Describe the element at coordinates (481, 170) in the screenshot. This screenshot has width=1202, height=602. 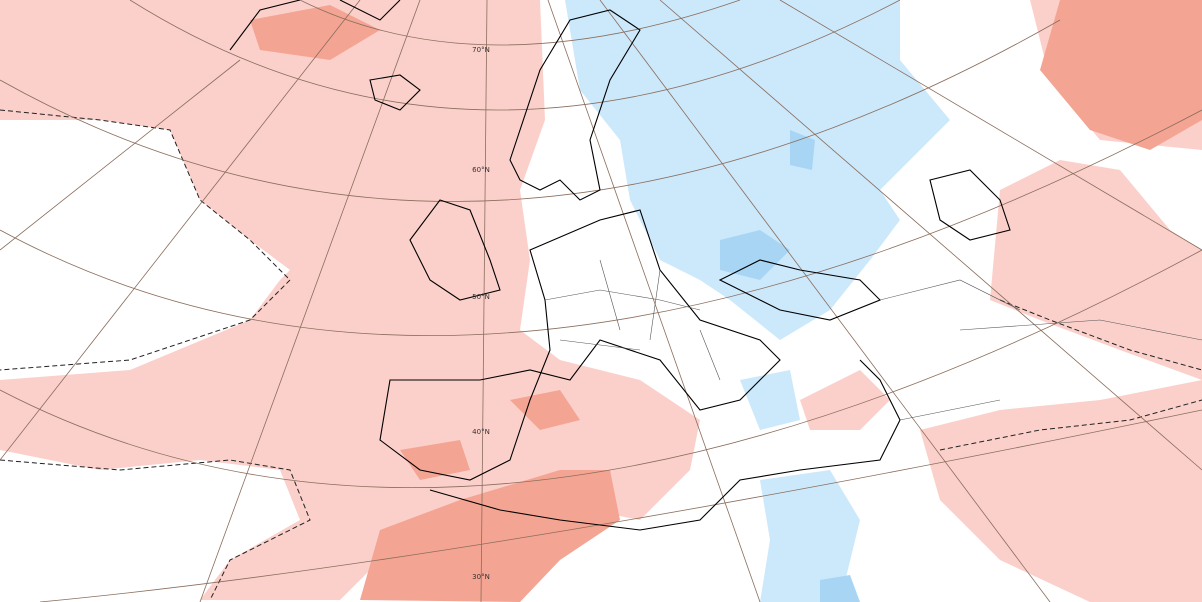
I see `latitude-label: 60°N` at that location.